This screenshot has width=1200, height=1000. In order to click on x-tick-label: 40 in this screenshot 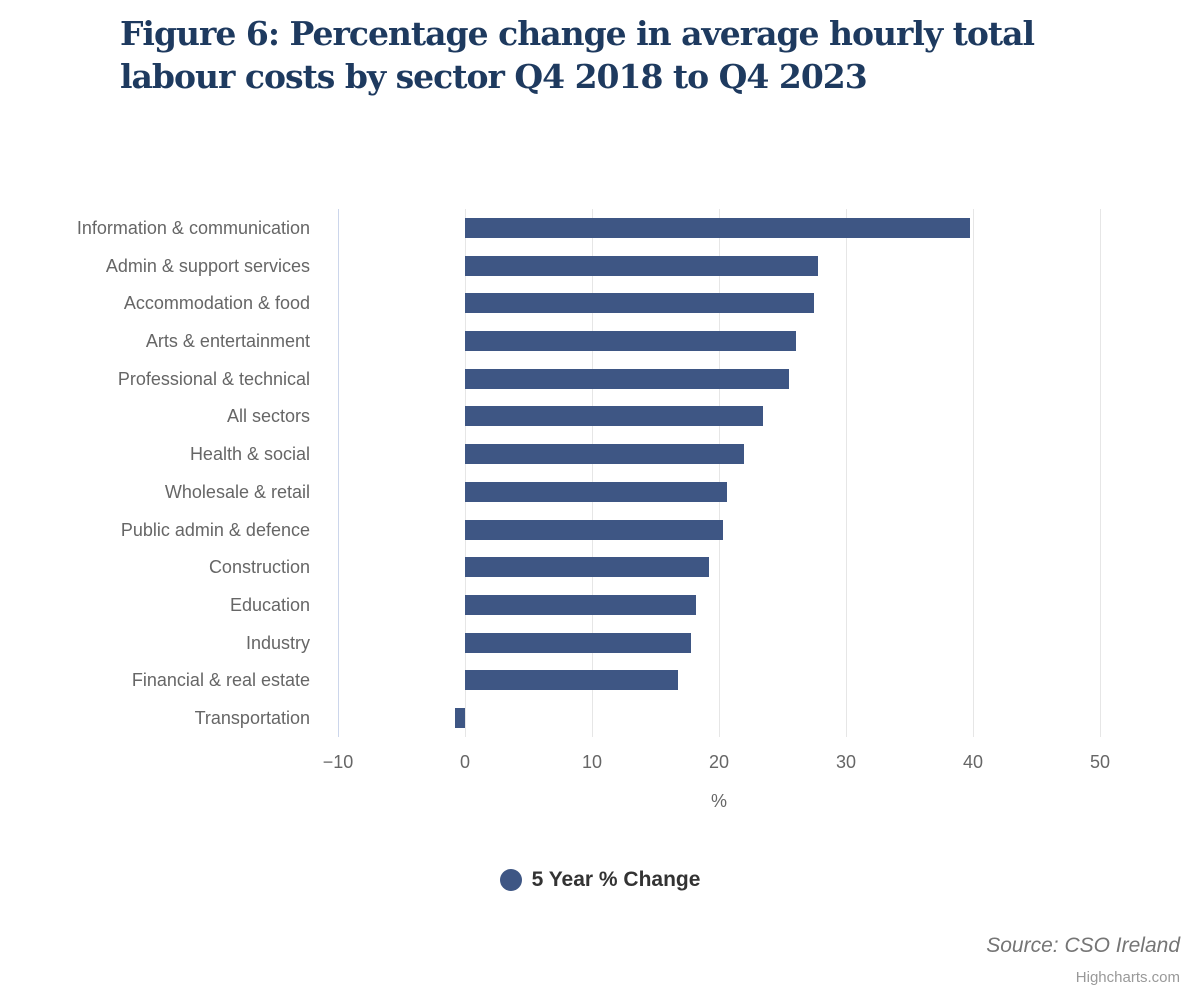, I will do `click(973, 762)`.